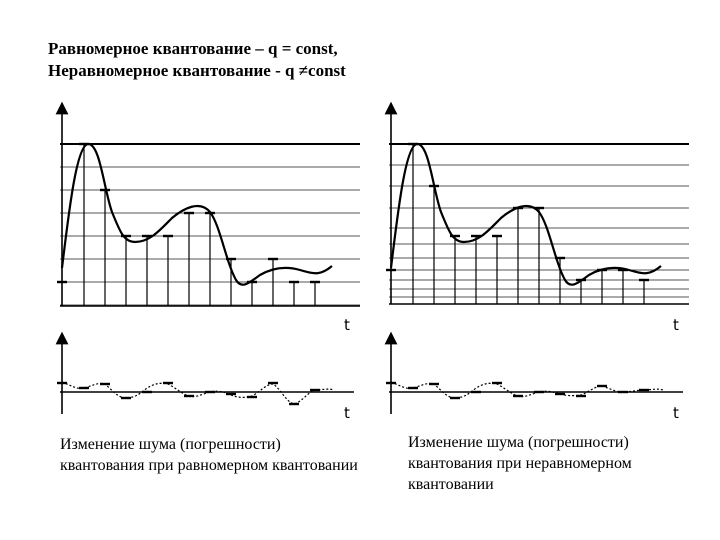 Image resolution: width=720 pixels, height=540 pixels. I want to click on nonuniform-noise-markers, so click(517, 390).